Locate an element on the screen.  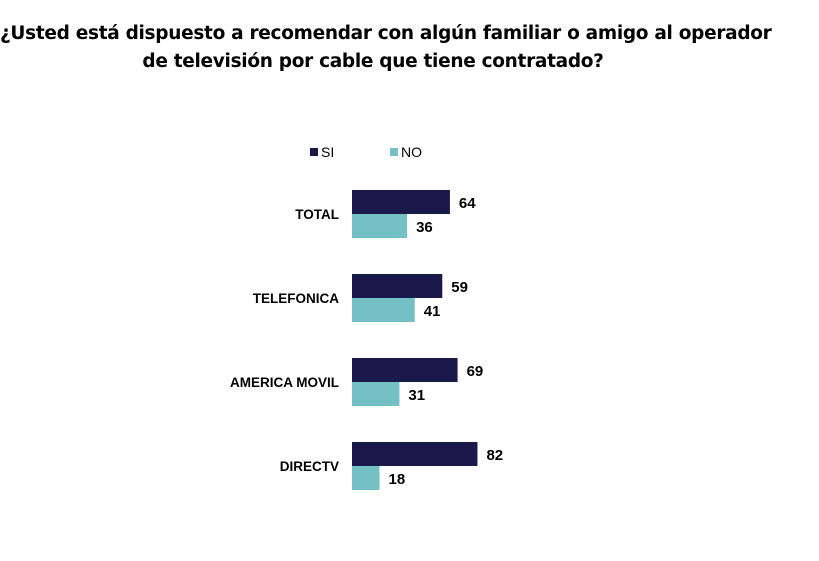
data-label-telefonica-si: 59 is located at coordinates (459, 287).